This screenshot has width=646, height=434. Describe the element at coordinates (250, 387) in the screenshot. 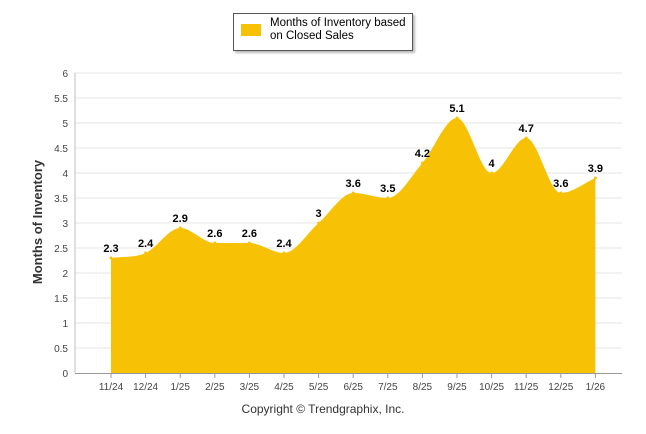

I see `x-tick-label: 3/25` at that location.